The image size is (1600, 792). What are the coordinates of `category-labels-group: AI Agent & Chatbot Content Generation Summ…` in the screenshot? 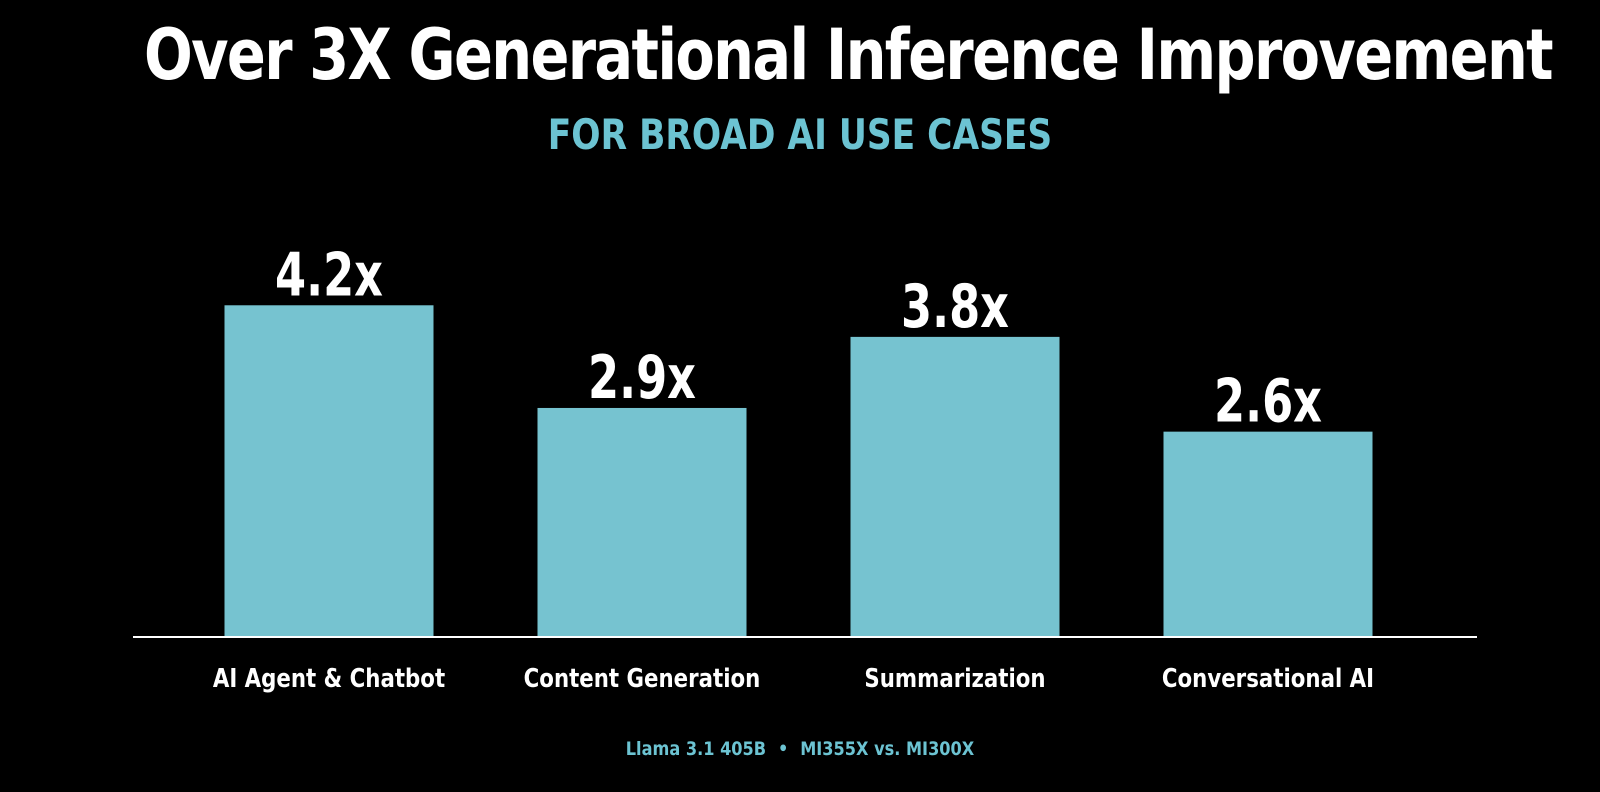 It's located at (793, 678).